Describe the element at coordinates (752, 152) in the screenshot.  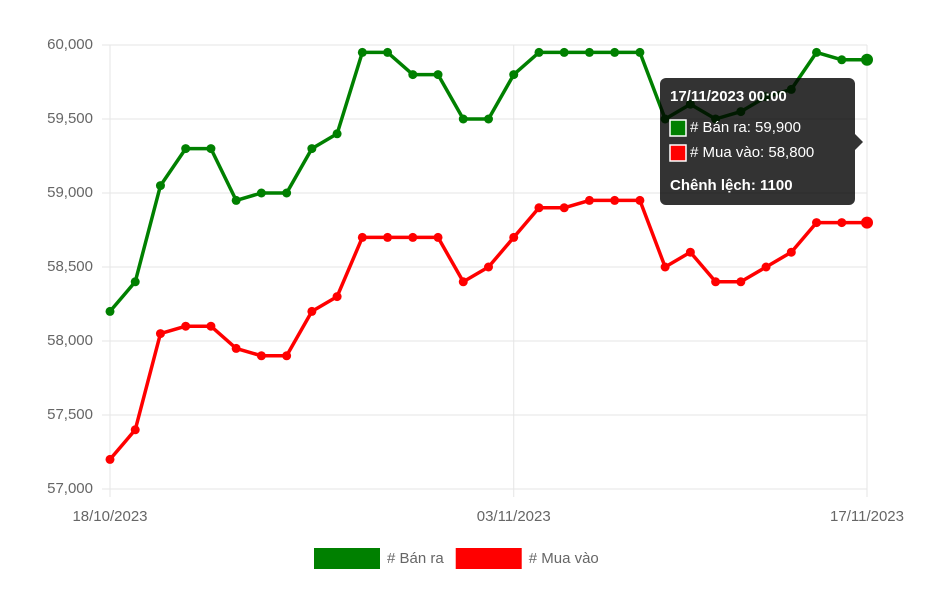
I see `tooltip-line: # Mua vào: 58,800` at that location.